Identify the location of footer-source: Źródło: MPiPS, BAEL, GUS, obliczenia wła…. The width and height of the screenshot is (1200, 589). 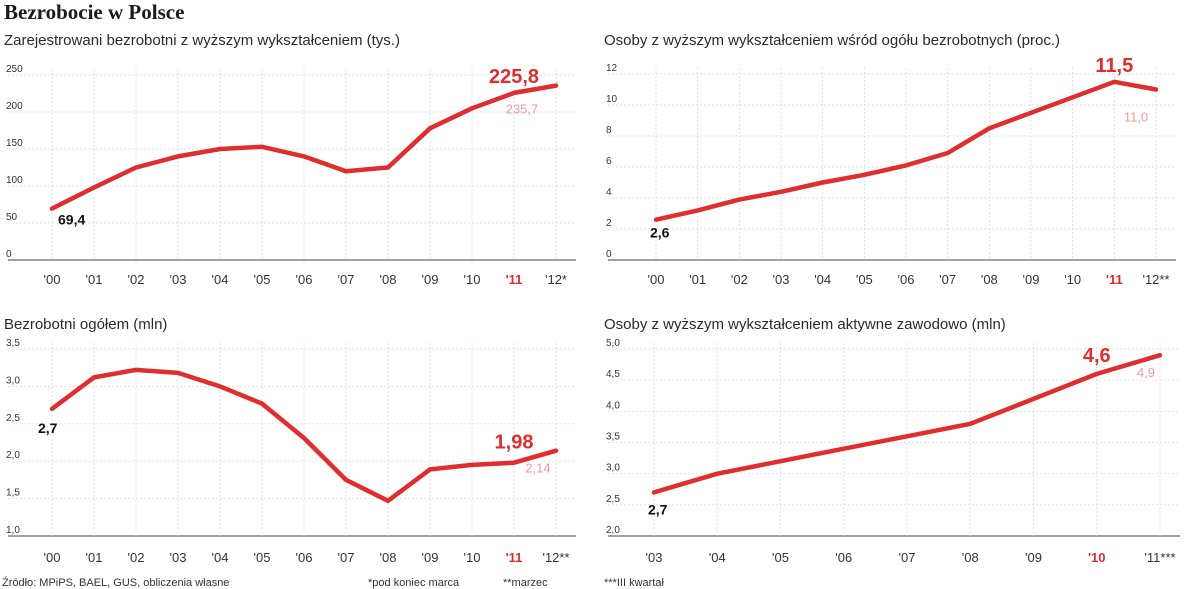
(116, 583).